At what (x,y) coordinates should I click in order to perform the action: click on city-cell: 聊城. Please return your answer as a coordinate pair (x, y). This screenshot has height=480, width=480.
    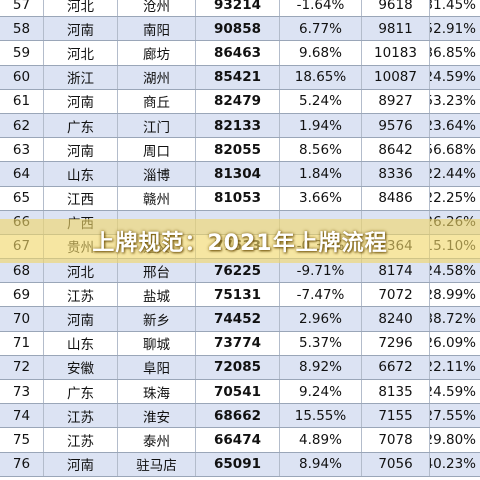
    Looking at the image, I should click on (157, 343).